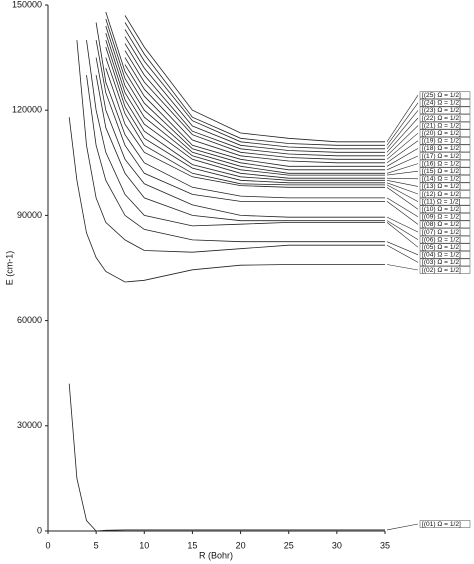  Describe the element at coordinates (441, 209) in the screenshot. I see `legend-label: [(10) Ω = 1/2]` at that location.